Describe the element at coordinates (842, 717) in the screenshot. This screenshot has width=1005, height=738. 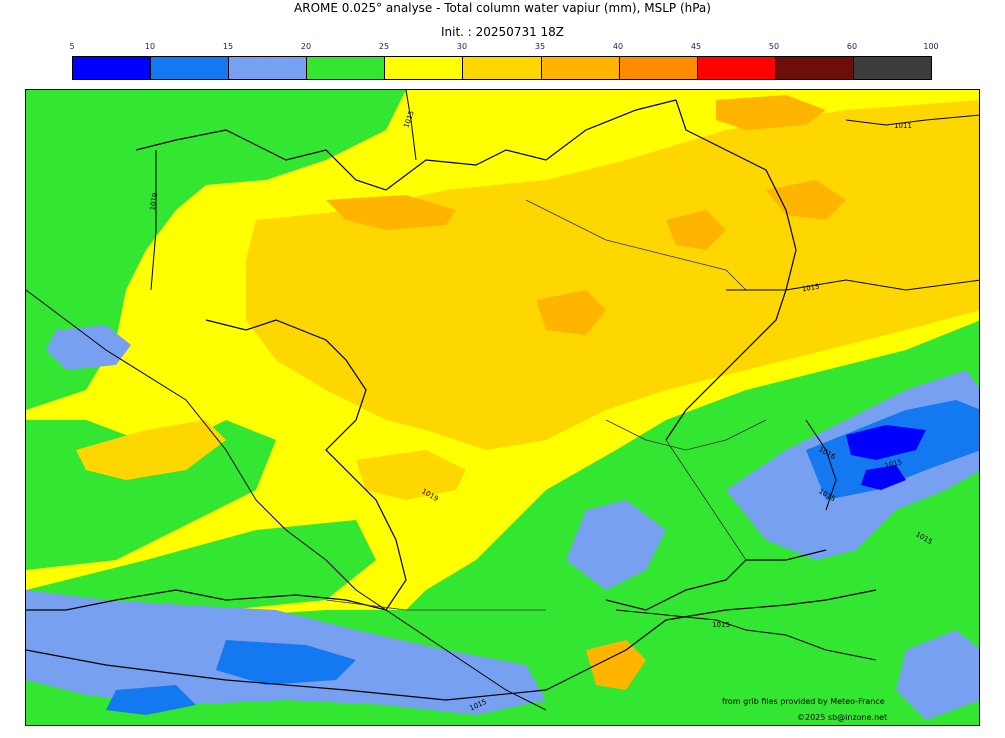
I see `copyright: ©2025 sb@inzone.net` at that location.